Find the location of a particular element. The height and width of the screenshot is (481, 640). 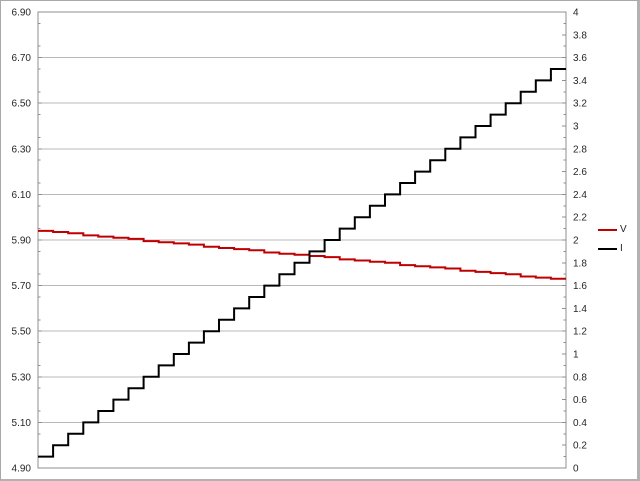

right-axis-label: 1.2 is located at coordinates (580, 332).